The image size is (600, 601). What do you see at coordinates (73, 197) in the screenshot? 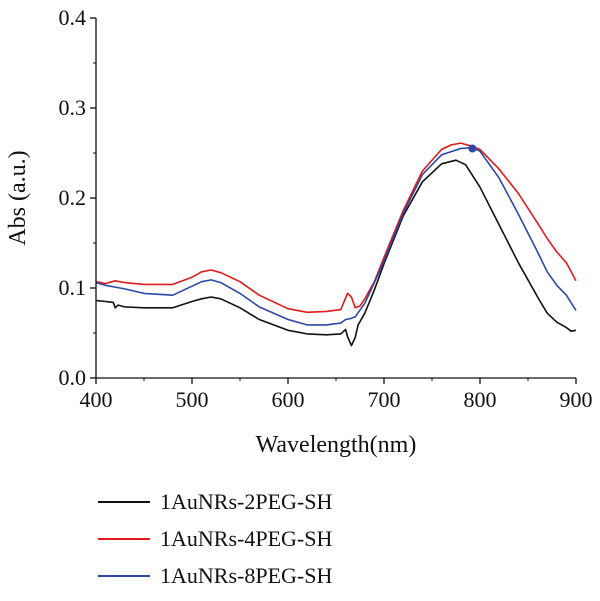
I see `y-tick-label: 0.2` at bounding box center [73, 197].